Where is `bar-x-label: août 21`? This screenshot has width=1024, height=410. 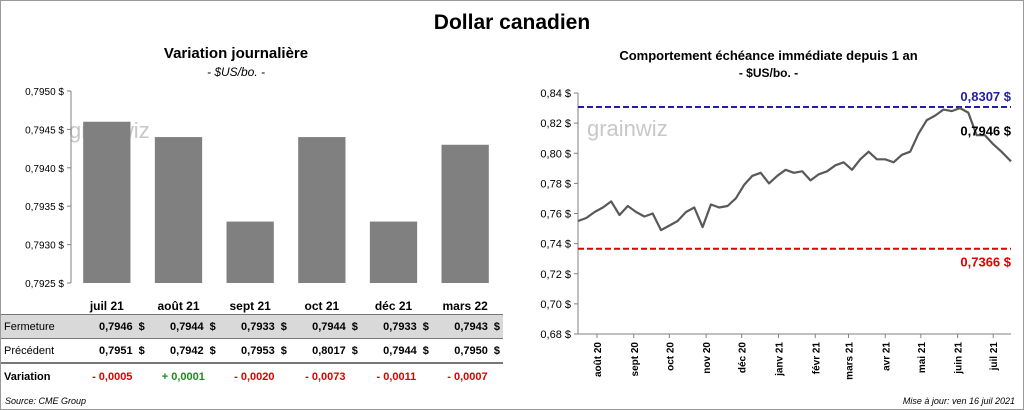 bar-x-label: août 21 is located at coordinates (178, 306).